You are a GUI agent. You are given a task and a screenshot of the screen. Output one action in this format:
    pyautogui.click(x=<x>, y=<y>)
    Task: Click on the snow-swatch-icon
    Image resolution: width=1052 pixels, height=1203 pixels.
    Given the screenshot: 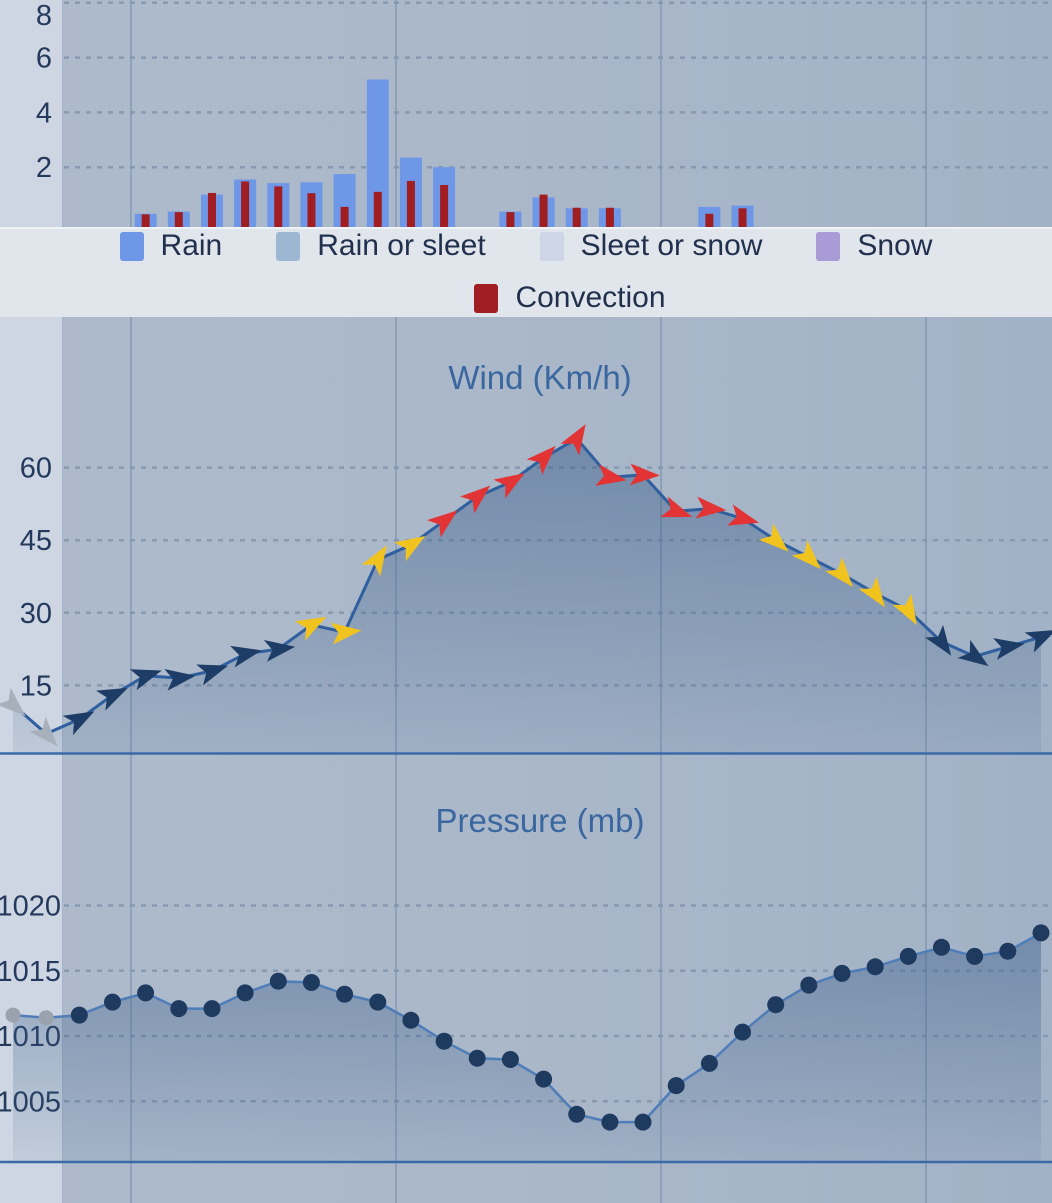 What is the action you would take?
    pyautogui.click(x=828, y=246)
    